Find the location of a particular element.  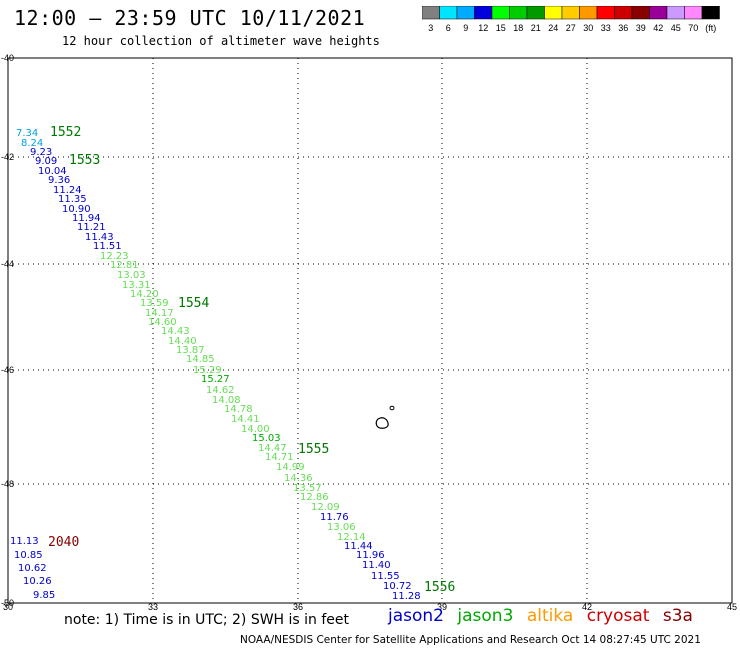

wave-height-value: 11.51 is located at coordinates (107, 246).